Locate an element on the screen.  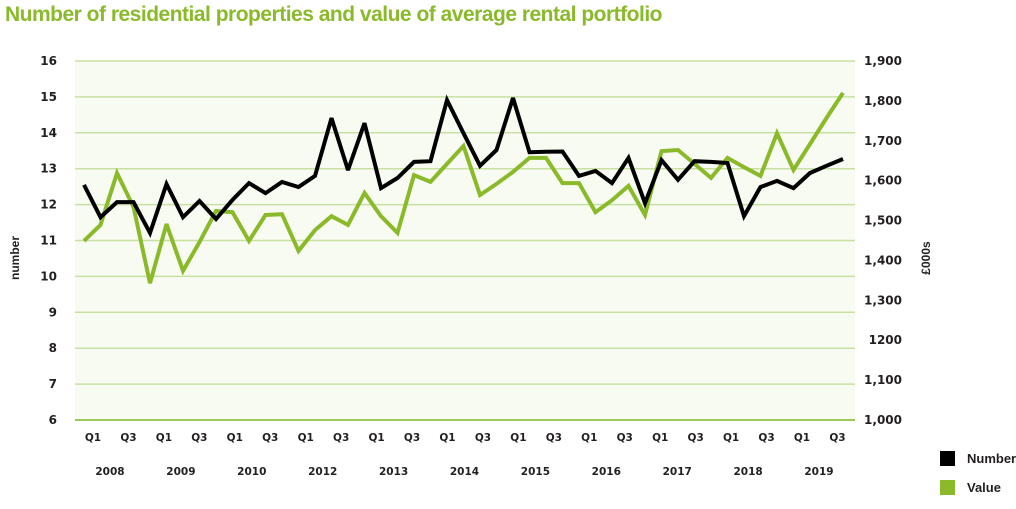
y-axis-left-label: number is located at coordinates (15, 258).